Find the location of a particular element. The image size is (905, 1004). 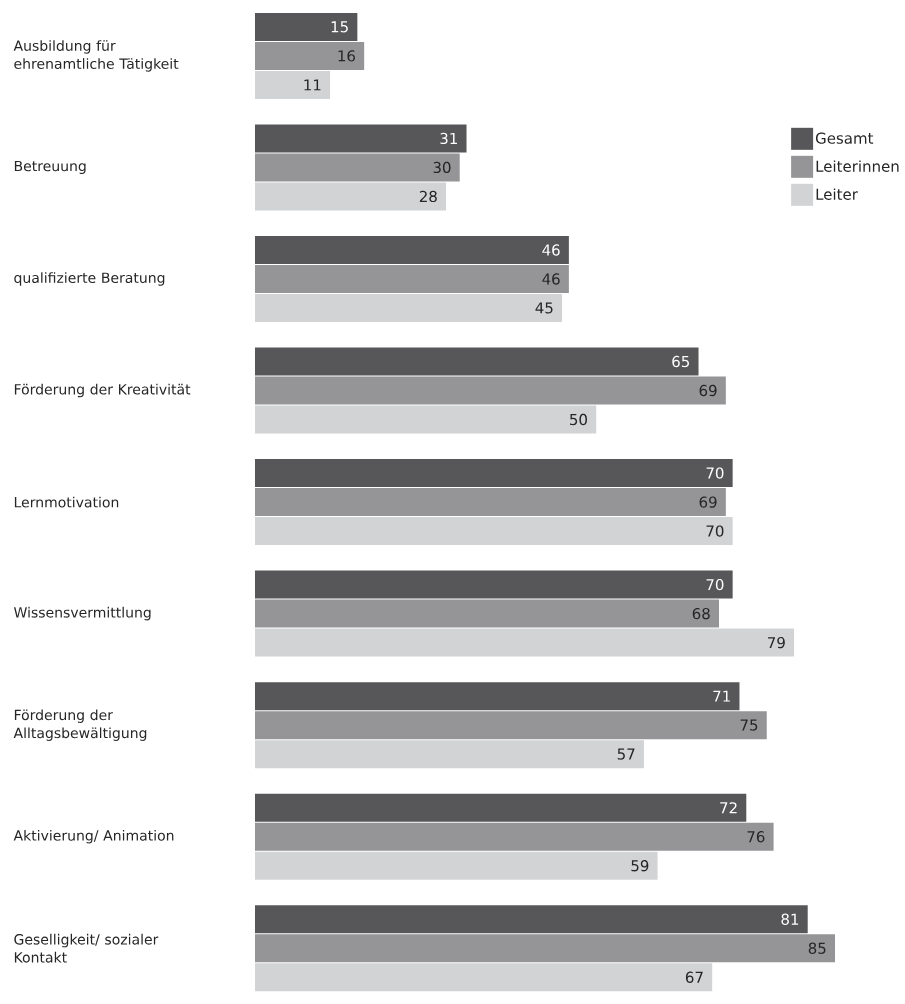

legend-label: Leiterinnen is located at coordinates (857, 166).